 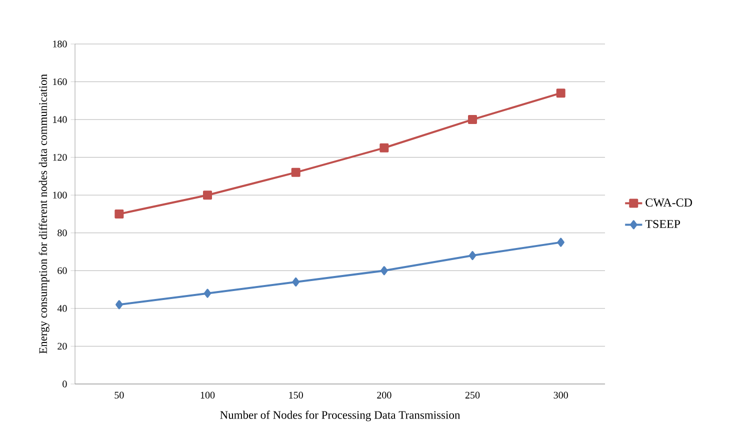 I want to click on y-tick-label: 0, so click(x=64, y=384).